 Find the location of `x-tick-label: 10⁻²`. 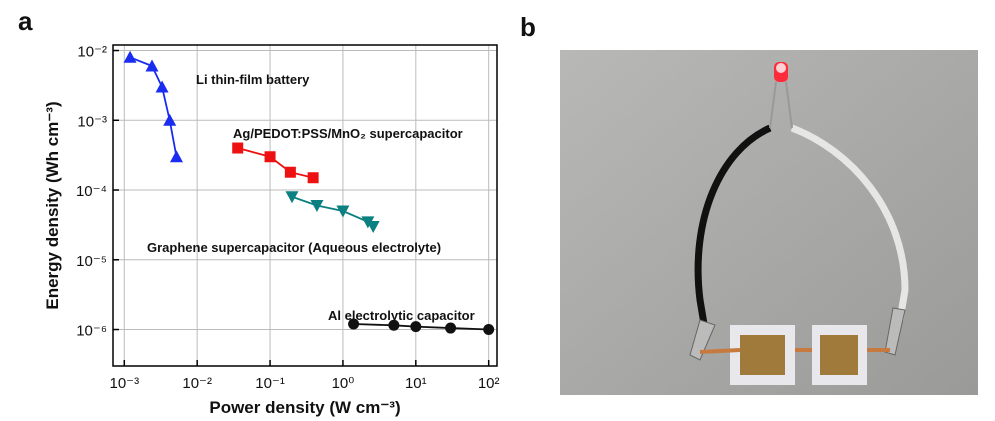

x-tick-label: 10⁻² is located at coordinates (197, 383).